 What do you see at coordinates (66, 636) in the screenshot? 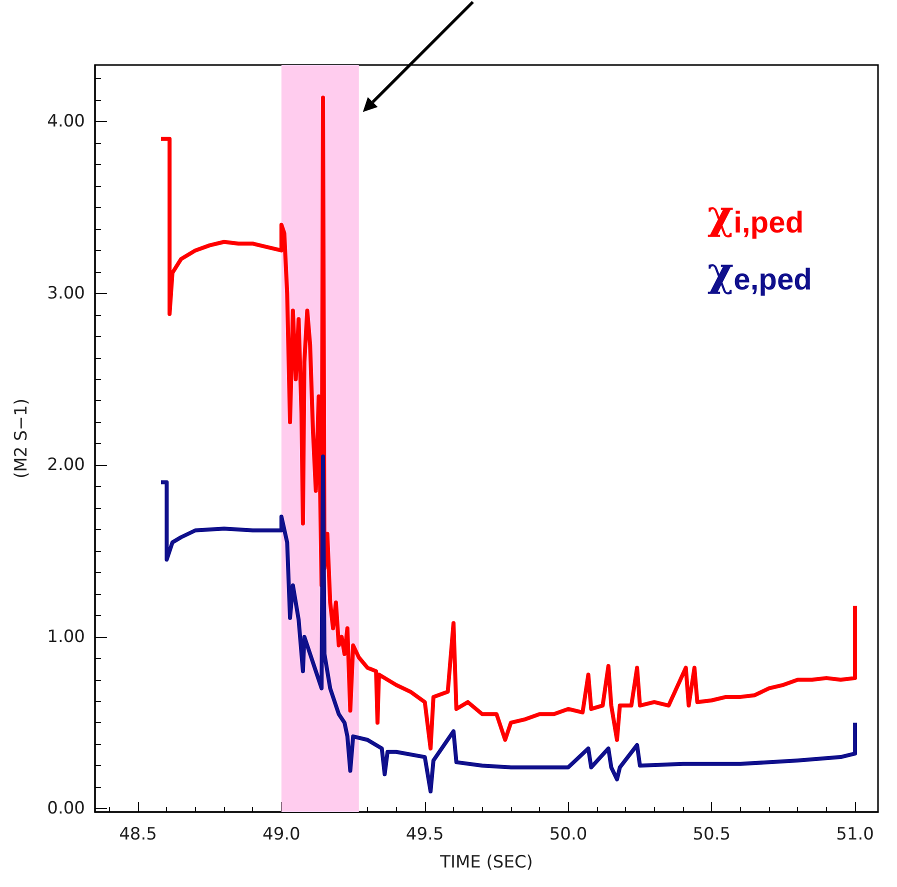
I see `y-tick-label: 1.00` at bounding box center [66, 636].